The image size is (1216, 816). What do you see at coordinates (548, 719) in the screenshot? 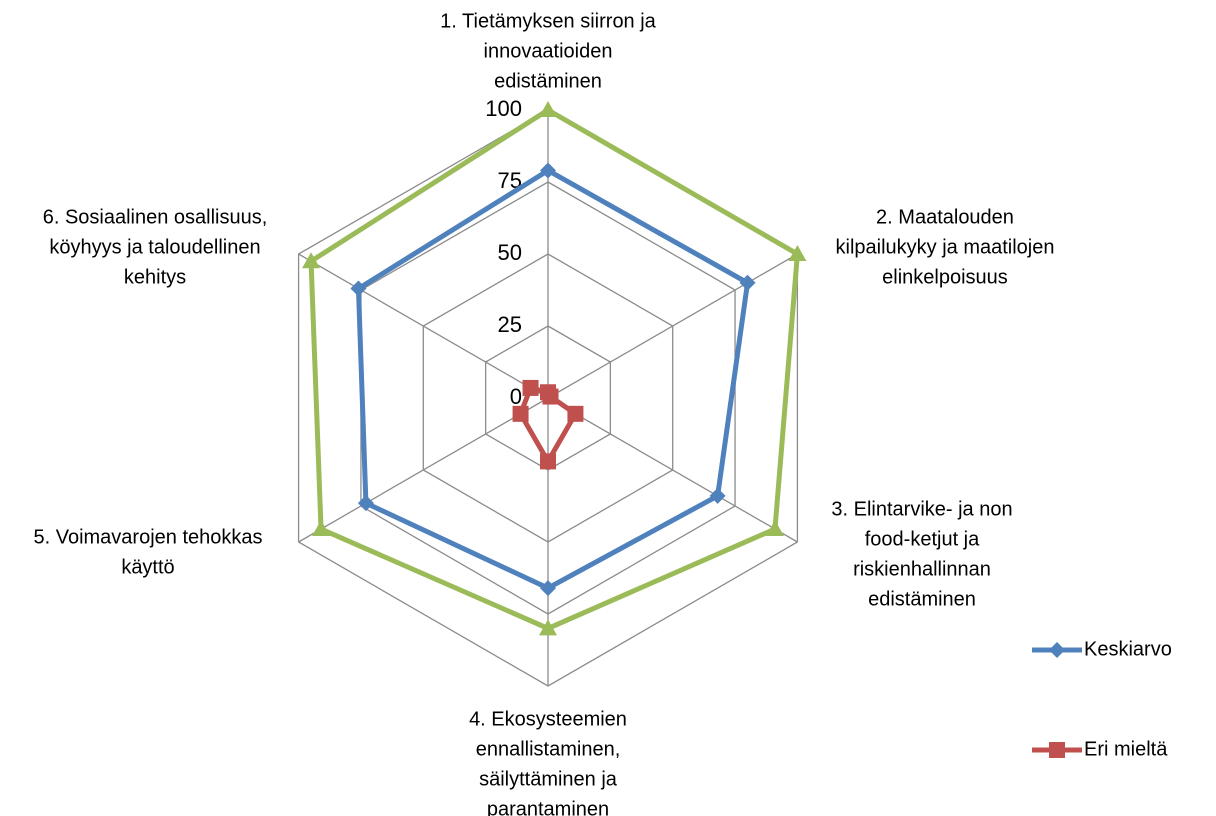
I see `category-label: 4. Ekosysteemien` at bounding box center [548, 719].